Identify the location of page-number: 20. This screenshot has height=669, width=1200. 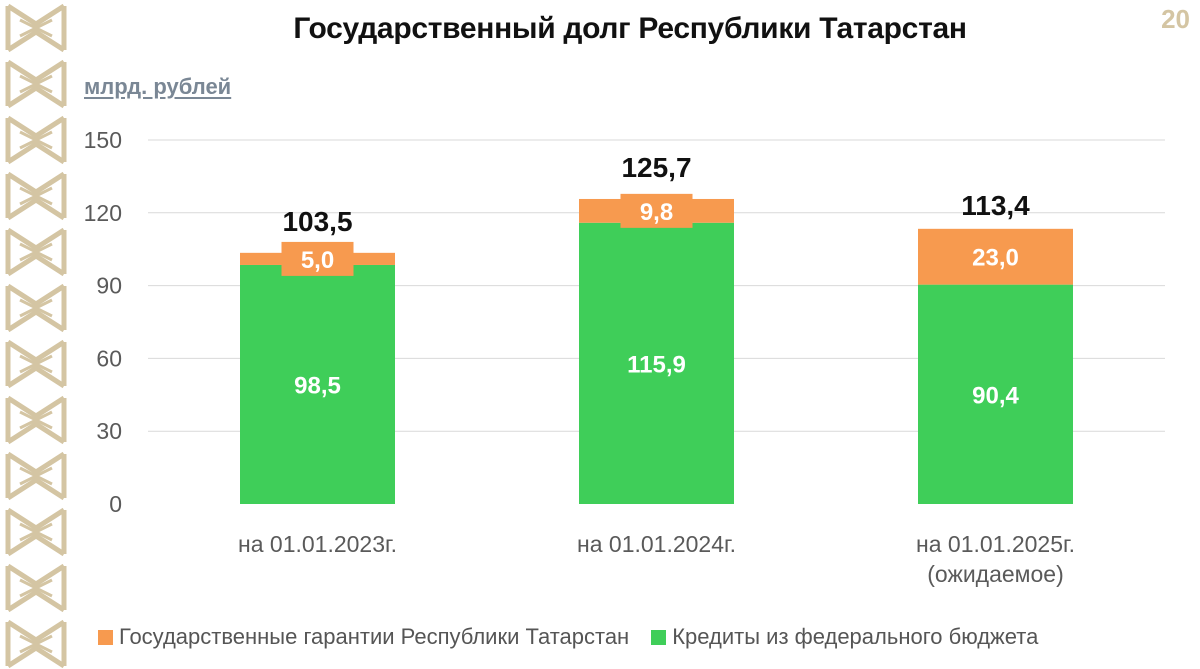
(1175, 19).